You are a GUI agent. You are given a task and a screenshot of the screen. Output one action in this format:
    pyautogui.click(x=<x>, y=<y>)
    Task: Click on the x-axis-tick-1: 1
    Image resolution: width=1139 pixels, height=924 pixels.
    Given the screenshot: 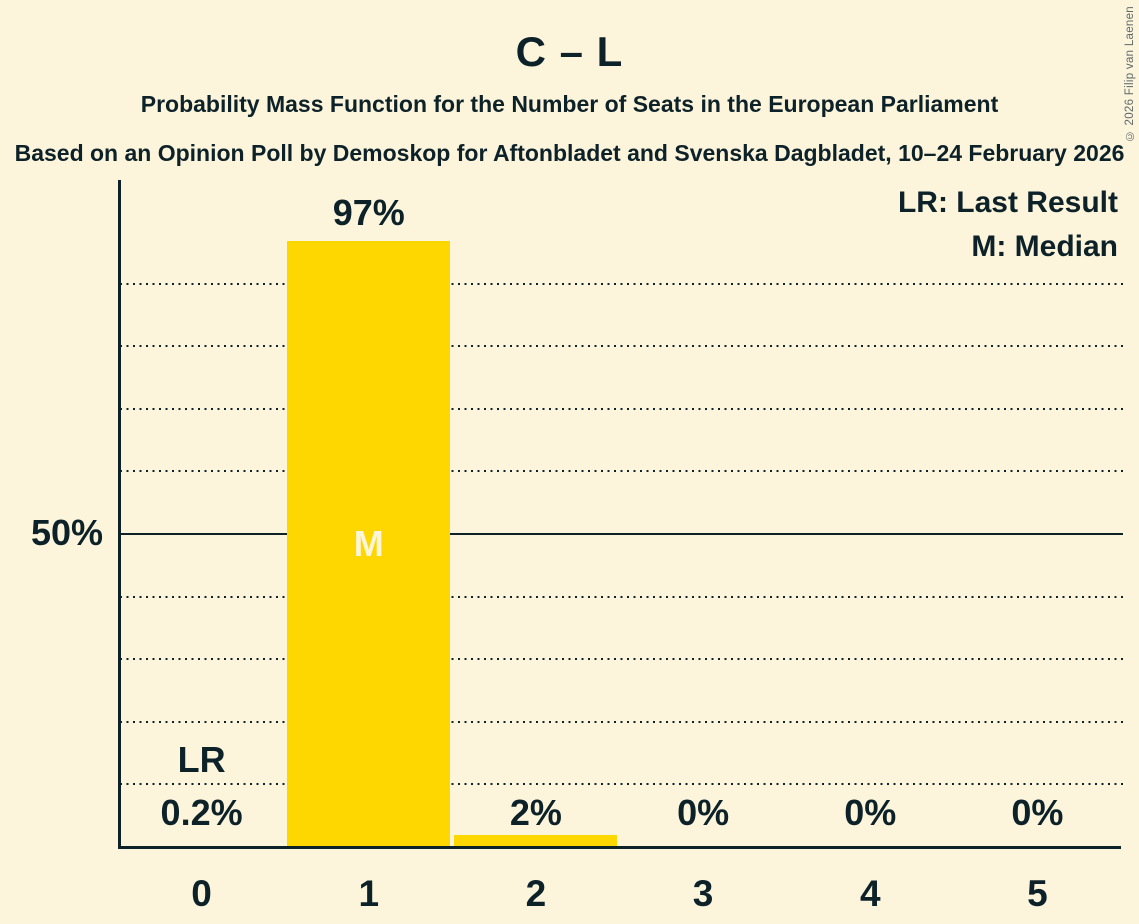 What is the action you would take?
    pyautogui.click(x=369, y=893)
    